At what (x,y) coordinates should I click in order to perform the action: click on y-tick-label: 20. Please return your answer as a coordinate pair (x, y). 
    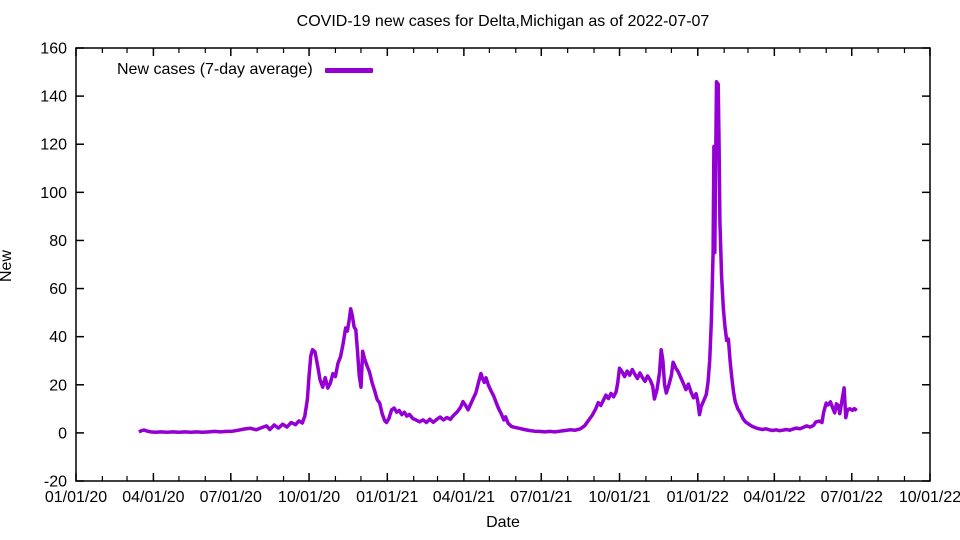
    Looking at the image, I should click on (58, 385).